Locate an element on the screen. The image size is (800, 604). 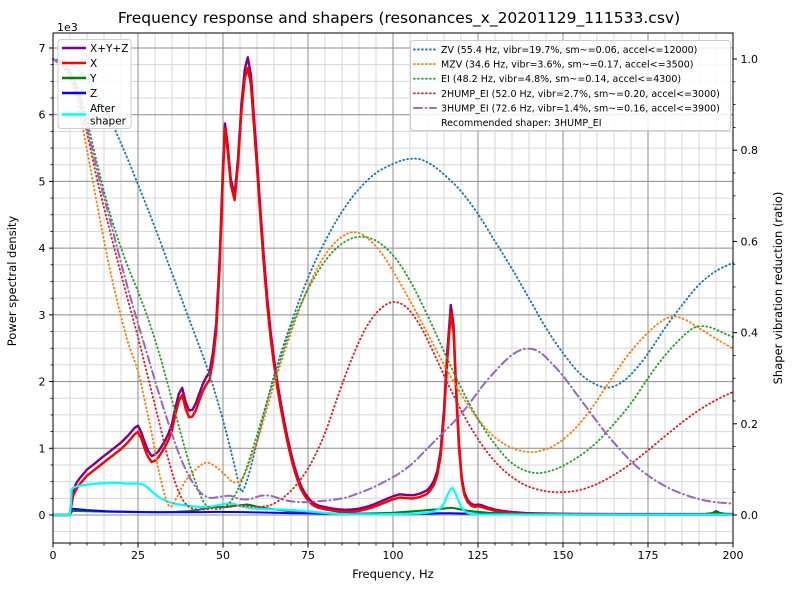
x-tick-label: 0 is located at coordinates (53, 555).